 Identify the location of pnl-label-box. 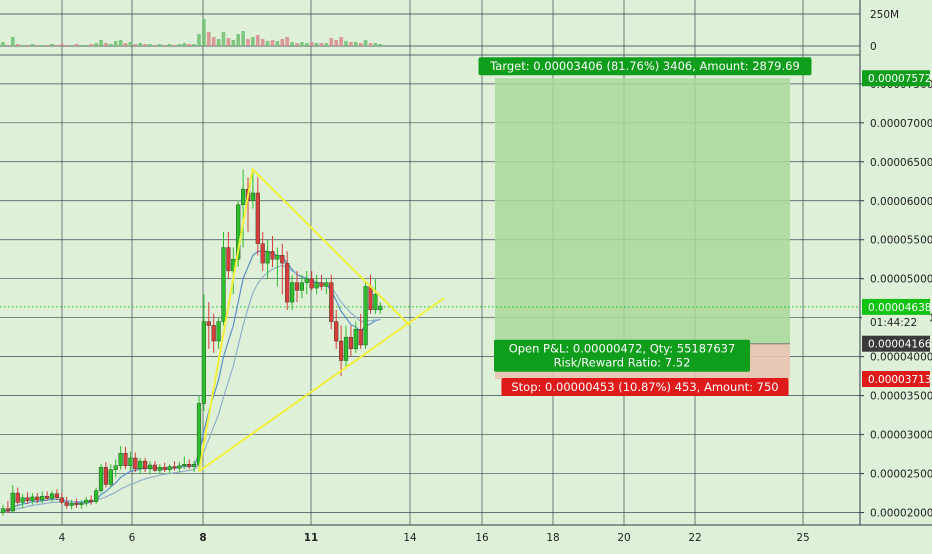
(622, 355).